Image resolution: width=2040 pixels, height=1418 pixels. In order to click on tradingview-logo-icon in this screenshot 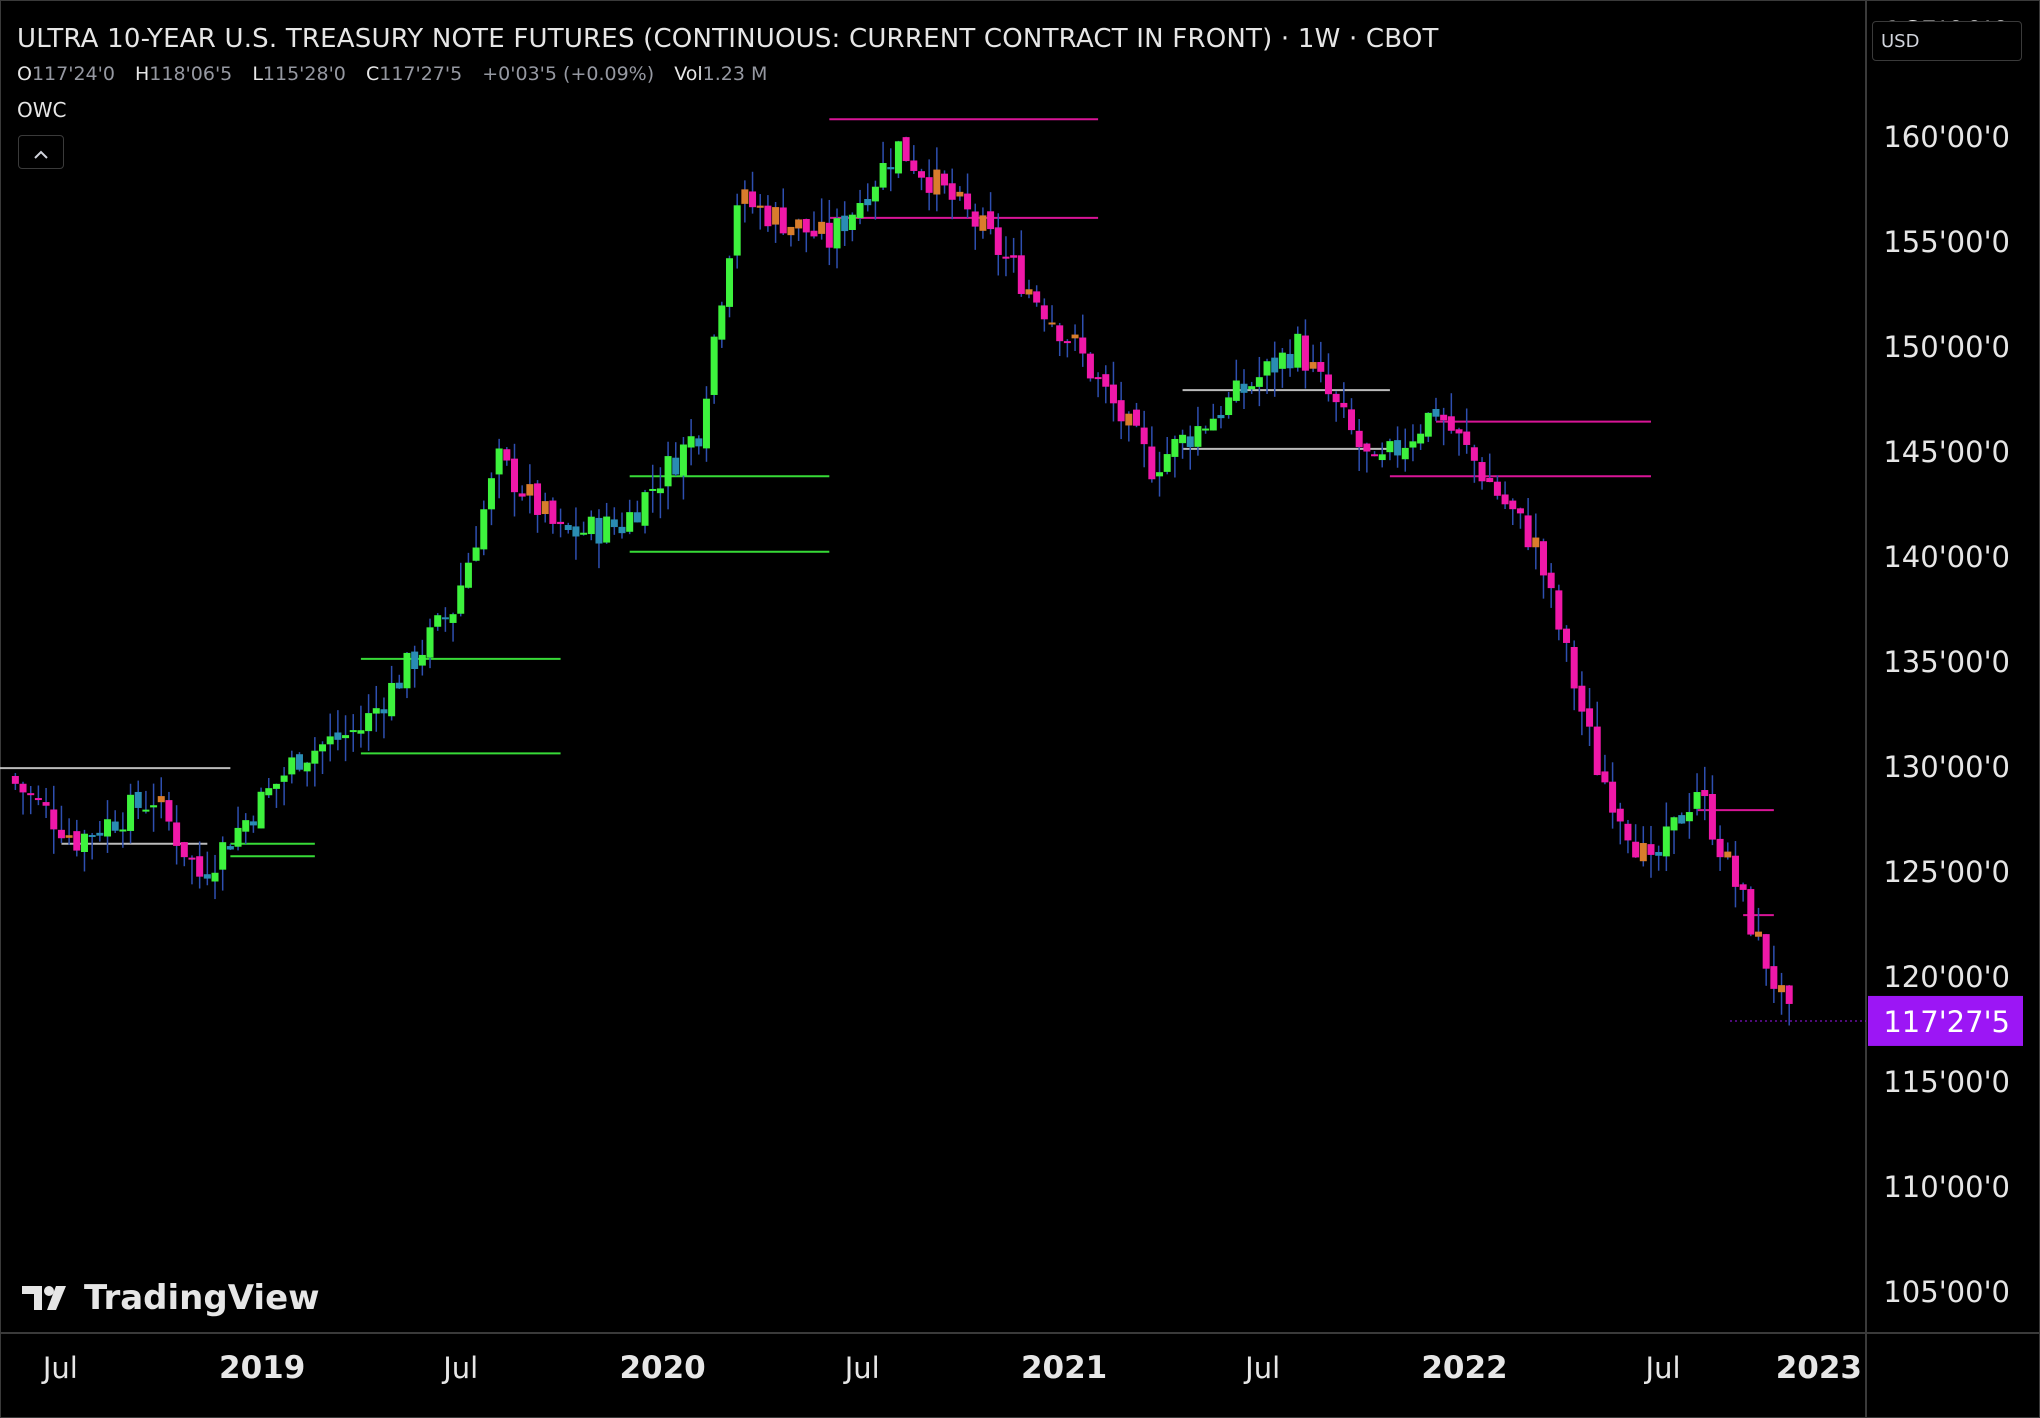, I will do `click(44, 1298)`.